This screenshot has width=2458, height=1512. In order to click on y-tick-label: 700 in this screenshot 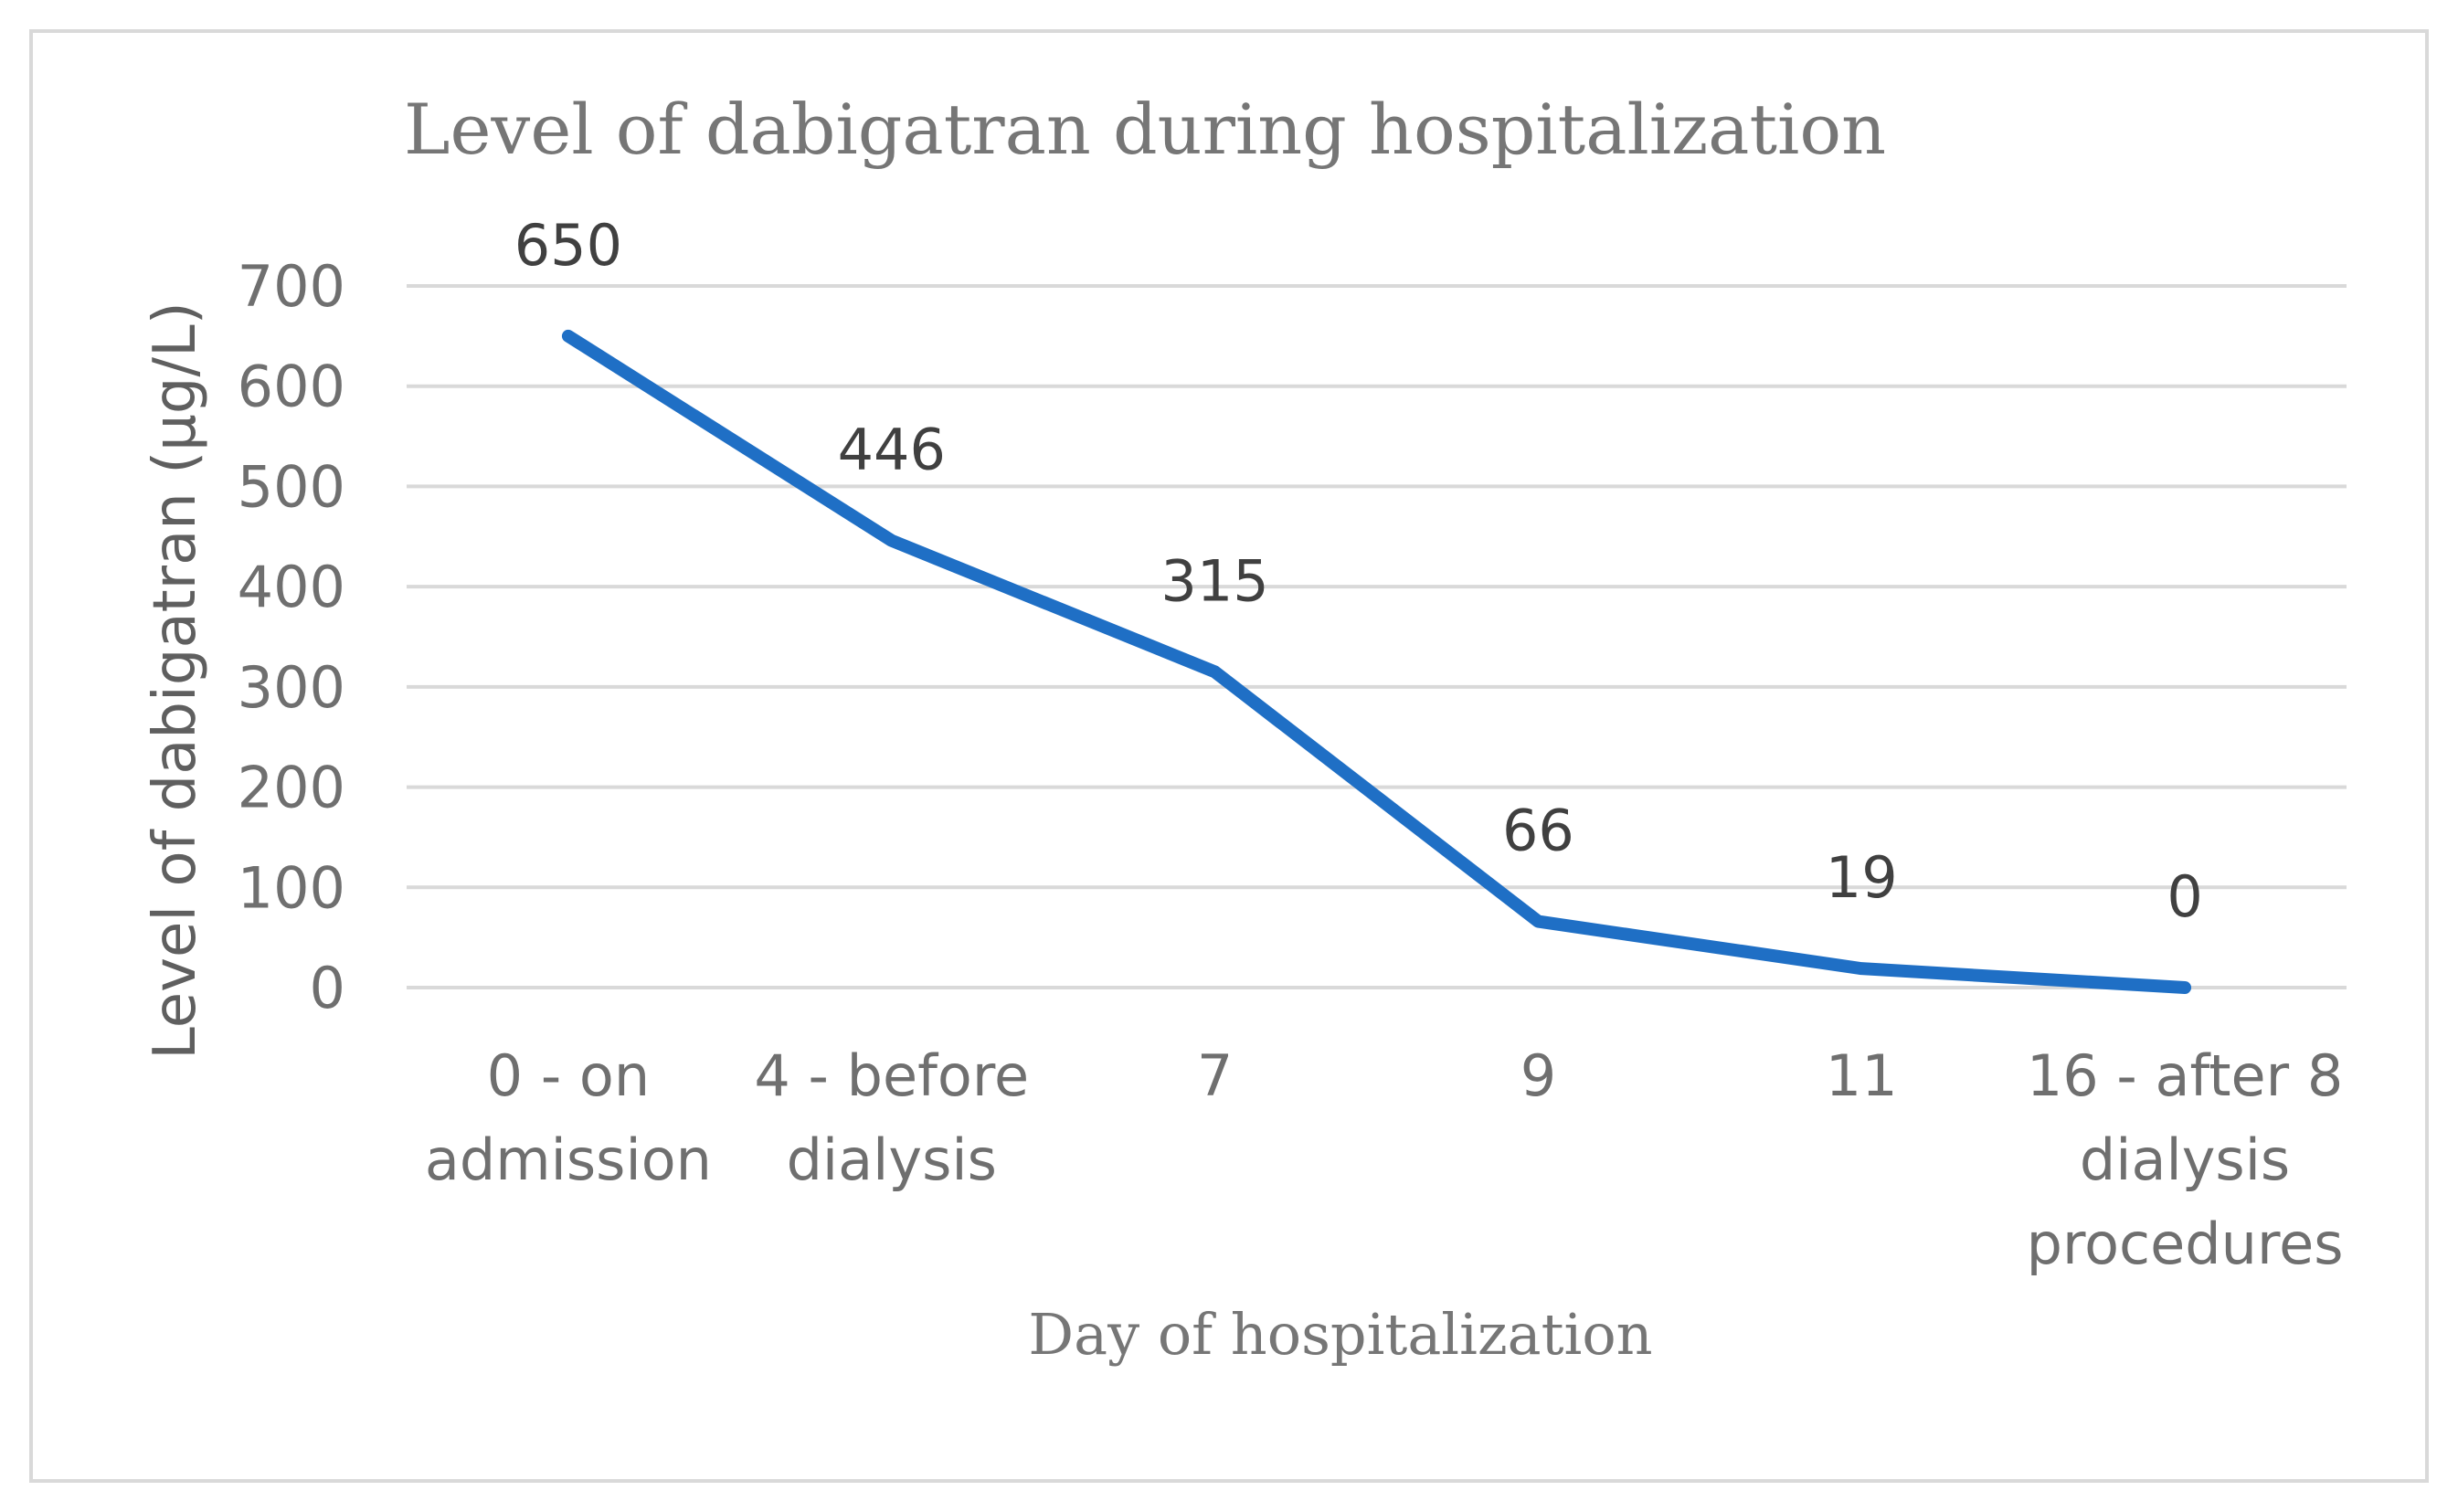, I will do `click(291, 286)`.